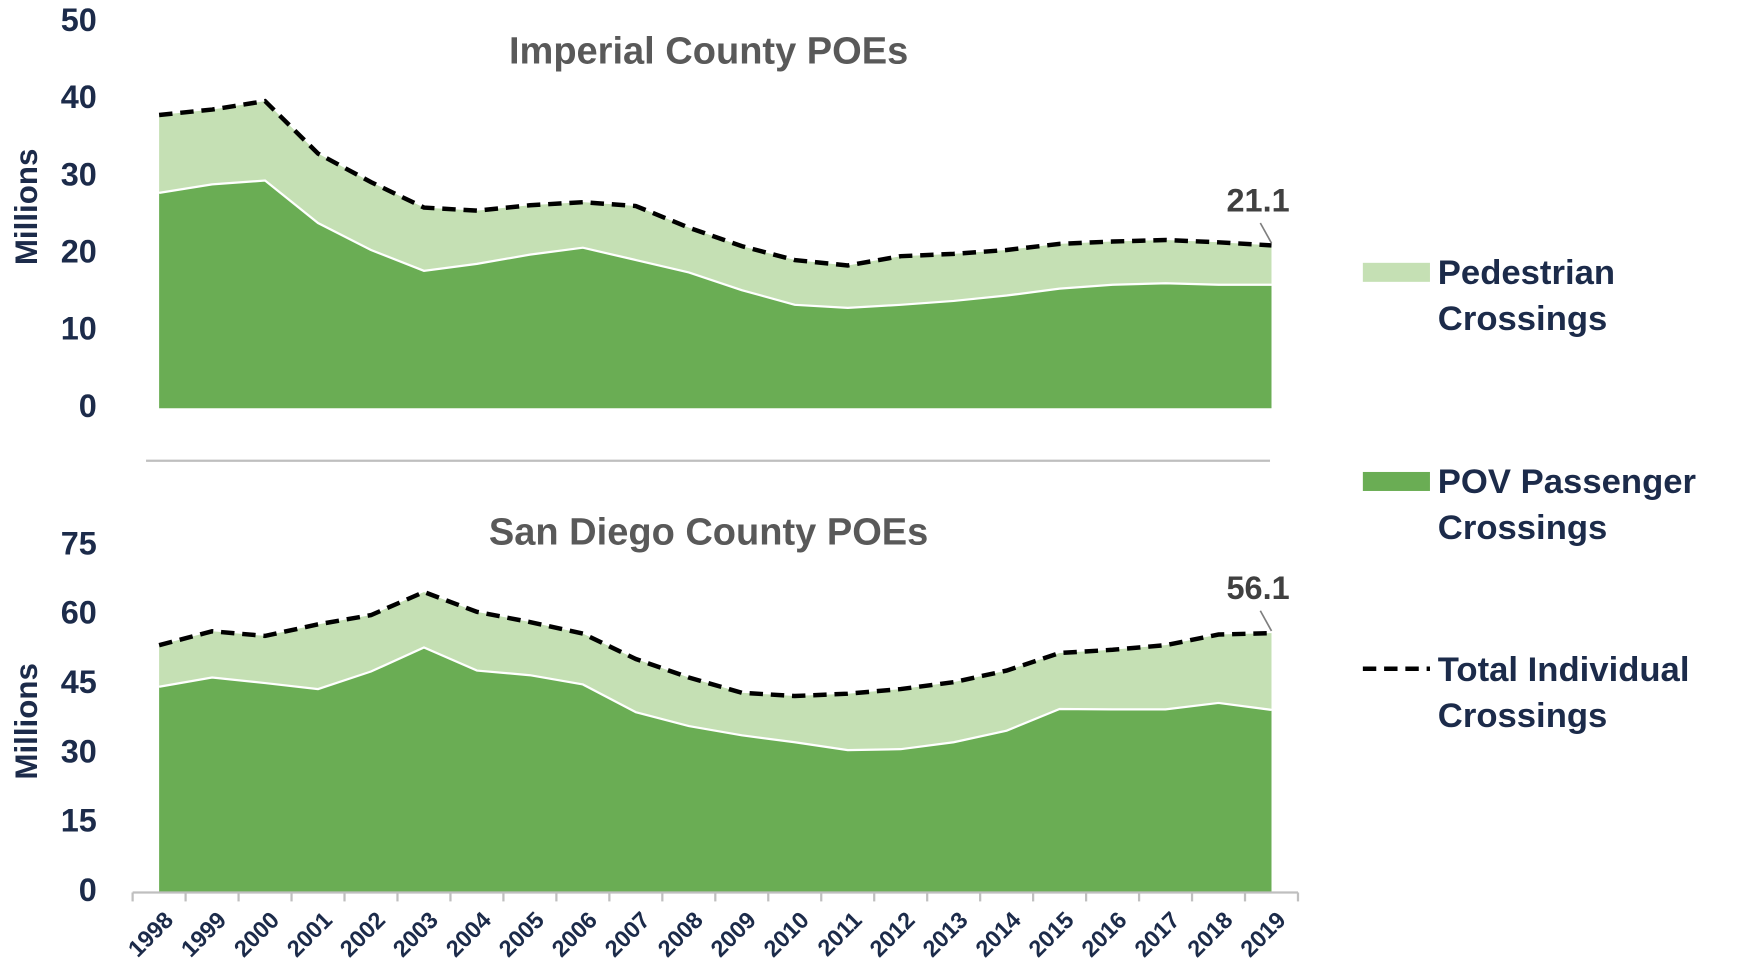  What do you see at coordinates (79, 251) in the screenshot?
I see `y-tick-label: 20` at bounding box center [79, 251].